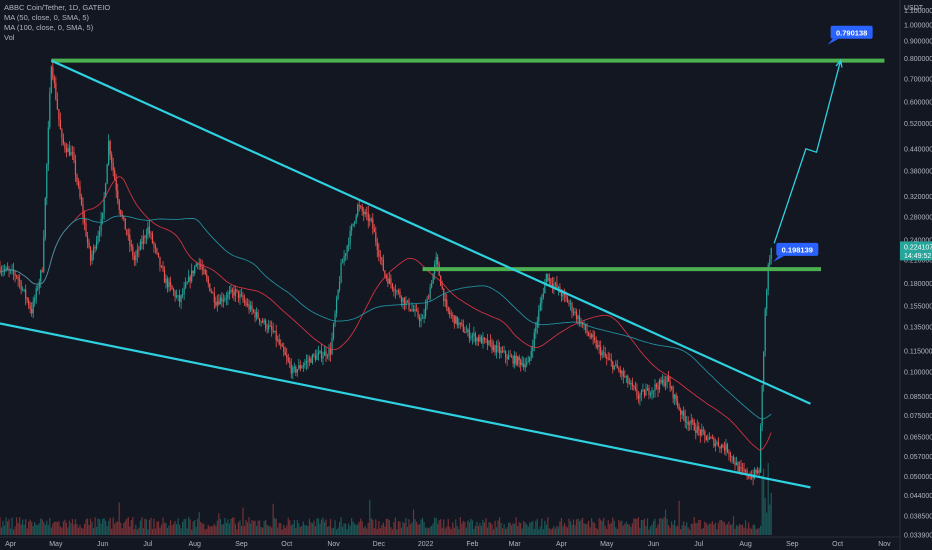 The width and height of the screenshot is (932, 550). I want to click on last-price-value: 0.224107, so click(918, 247).